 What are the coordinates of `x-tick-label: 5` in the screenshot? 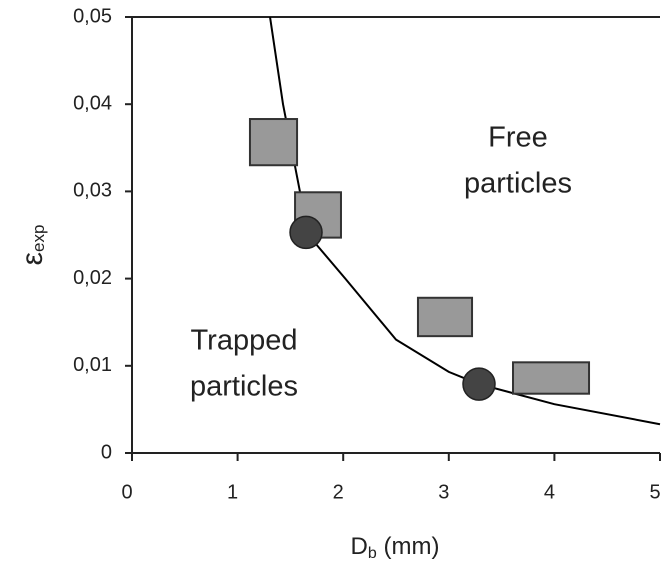 It's located at (654, 492).